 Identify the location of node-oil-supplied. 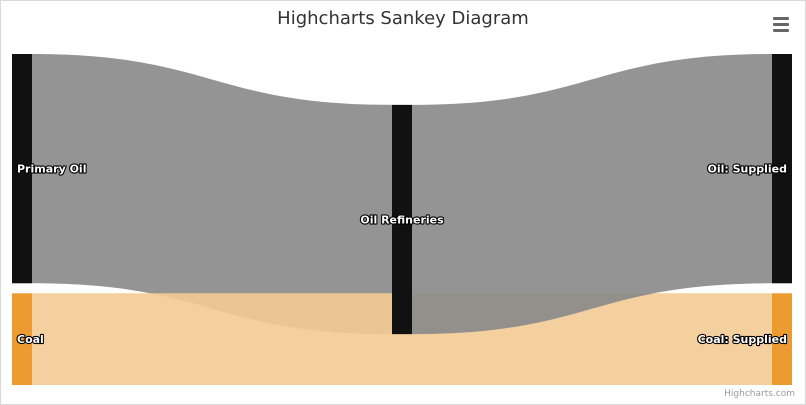
(782, 169).